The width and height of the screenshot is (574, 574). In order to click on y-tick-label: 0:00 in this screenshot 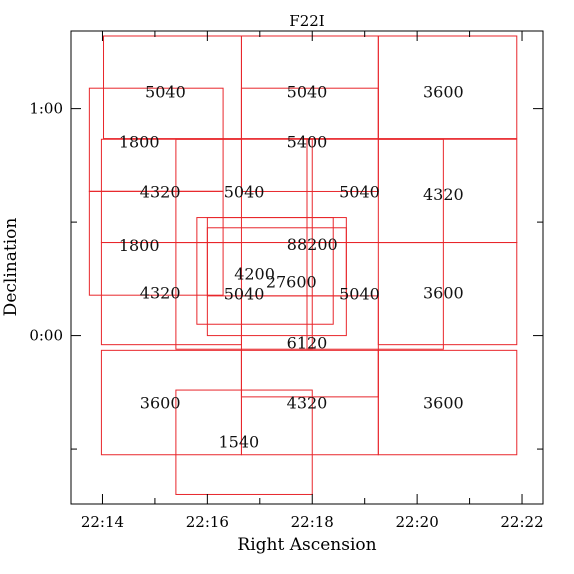, I will do `click(46, 336)`.